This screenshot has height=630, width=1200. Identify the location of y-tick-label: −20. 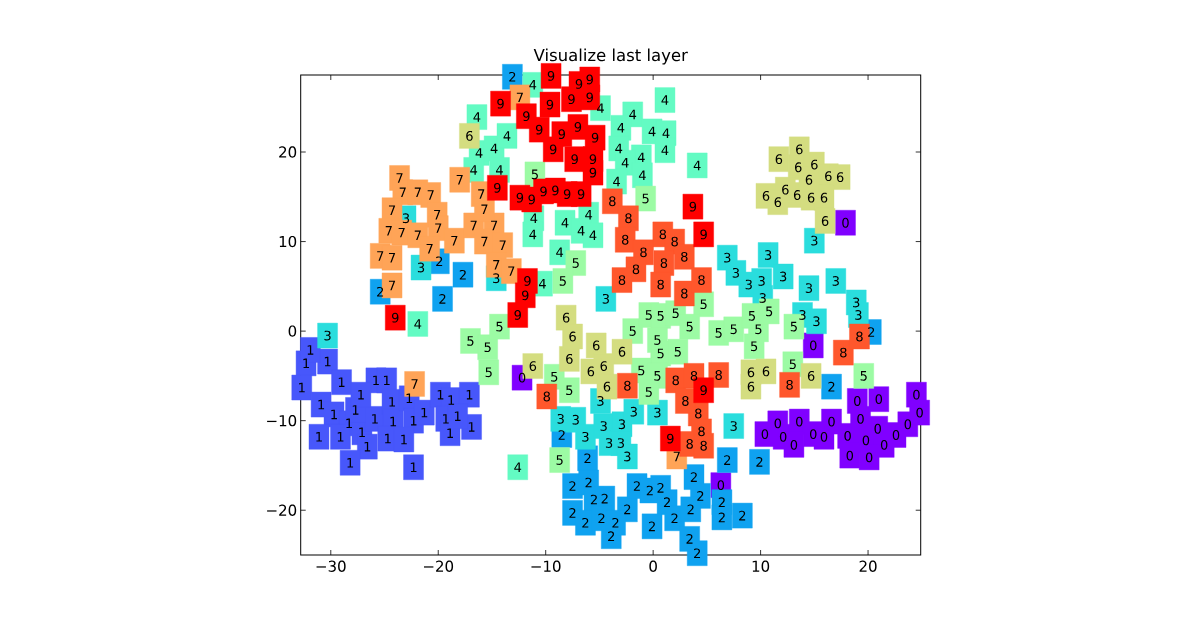
(282, 510).